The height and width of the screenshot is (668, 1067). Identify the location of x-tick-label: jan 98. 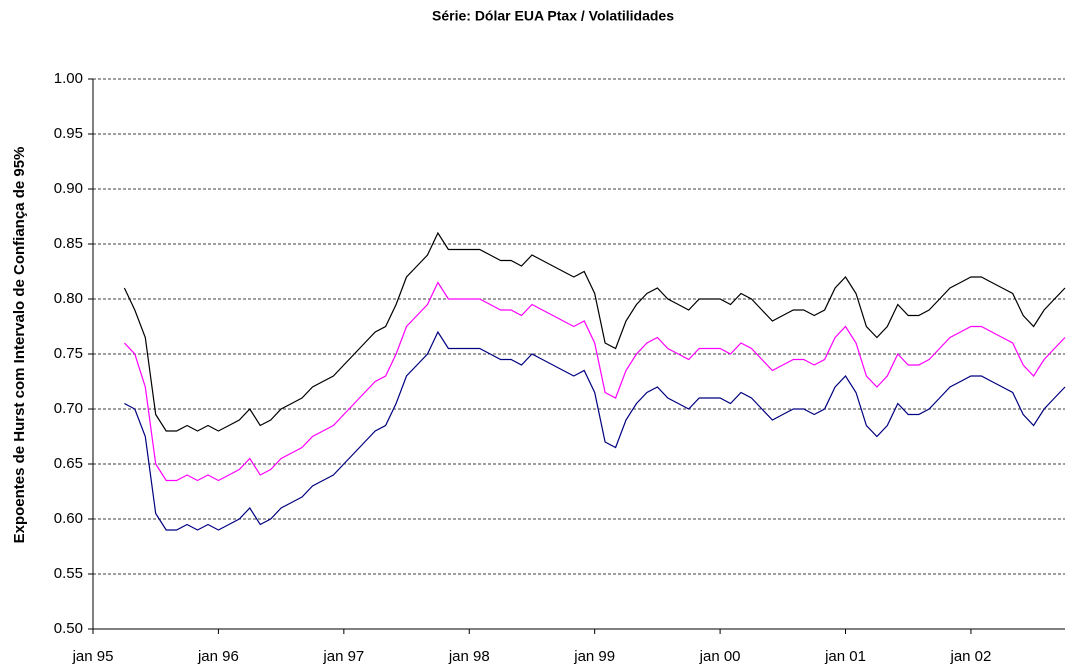
(469, 656).